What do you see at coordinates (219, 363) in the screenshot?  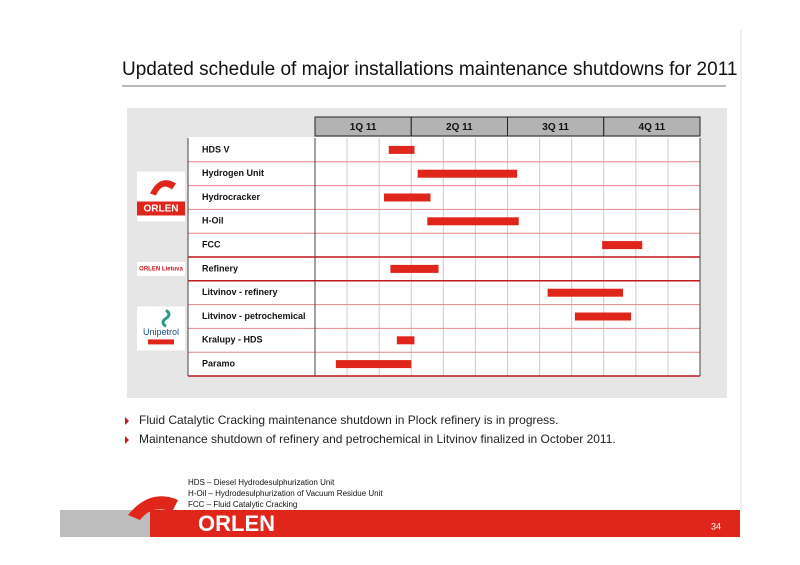 I see `task-label: Paramo` at bounding box center [219, 363].